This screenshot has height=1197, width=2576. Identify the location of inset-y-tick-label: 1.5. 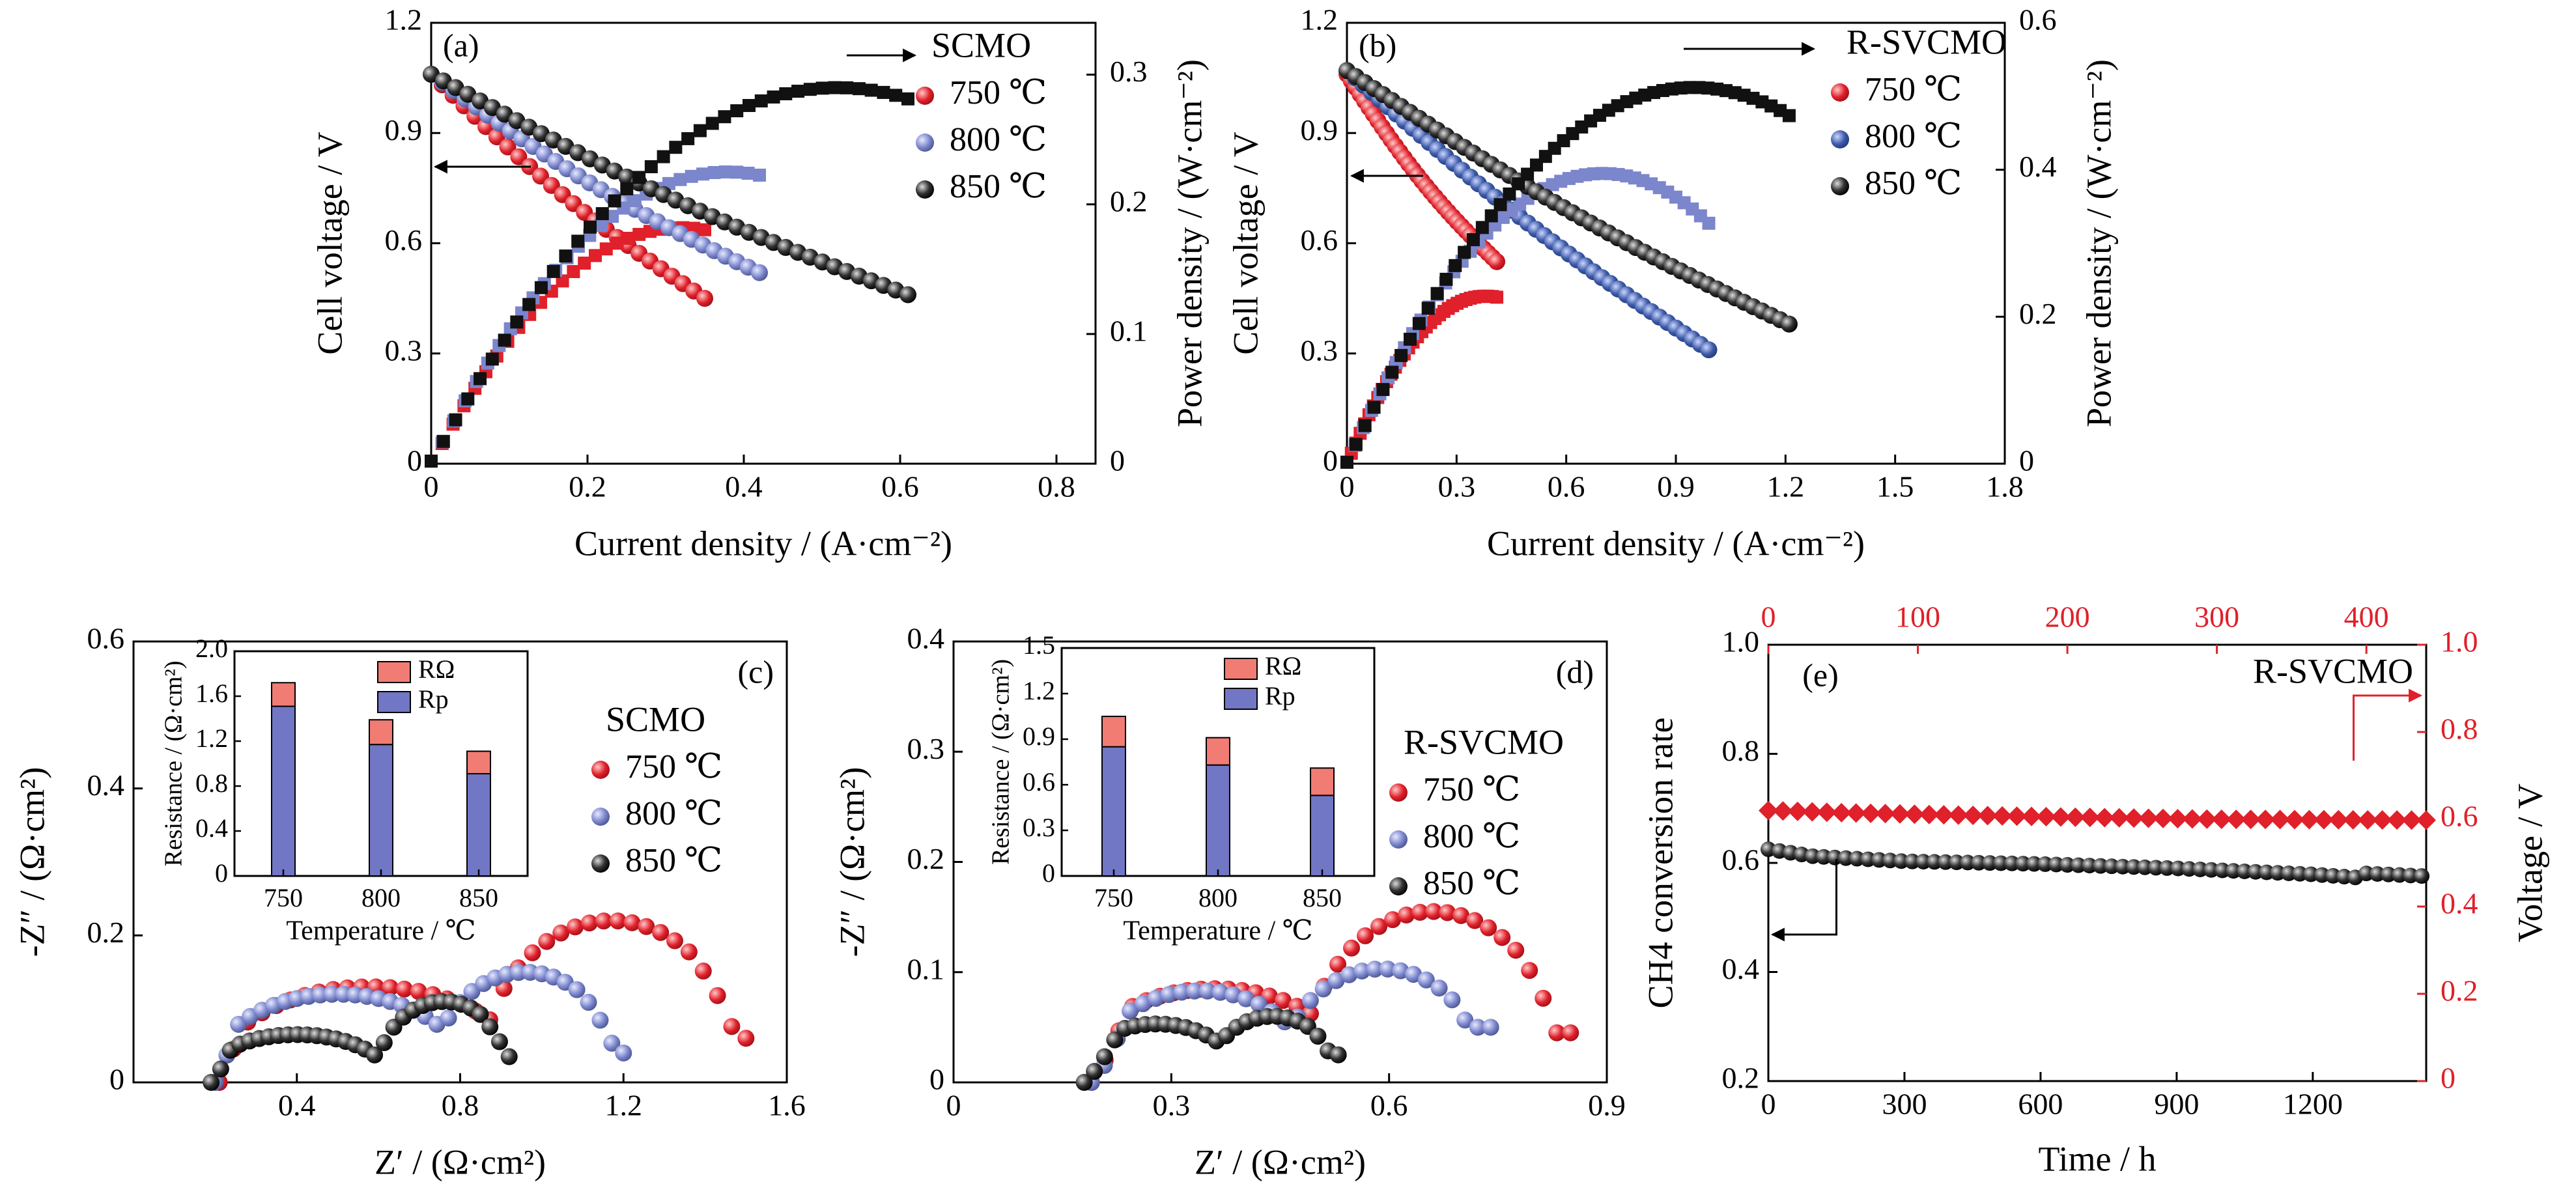
(1039, 645).